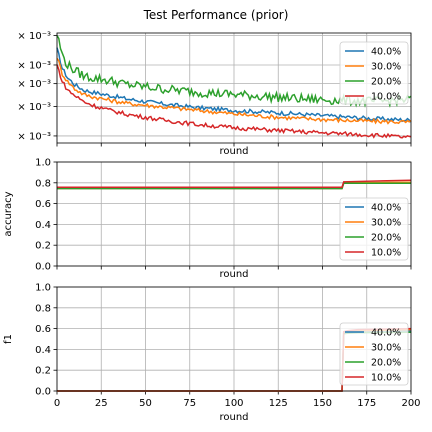 This screenshot has width=432, height=432. I want to click on x-tick-label: 200, so click(410, 403).